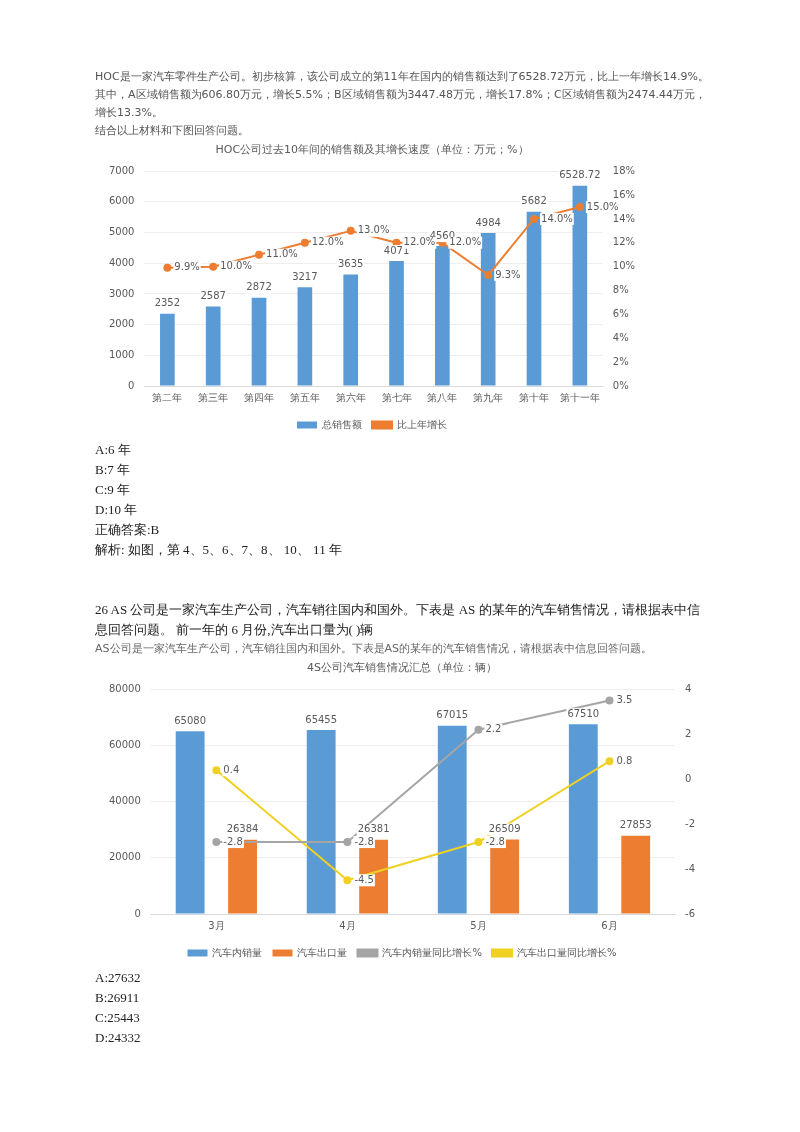  Describe the element at coordinates (122, 170) in the screenshot. I see `y-tick-label: 7000` at that location.